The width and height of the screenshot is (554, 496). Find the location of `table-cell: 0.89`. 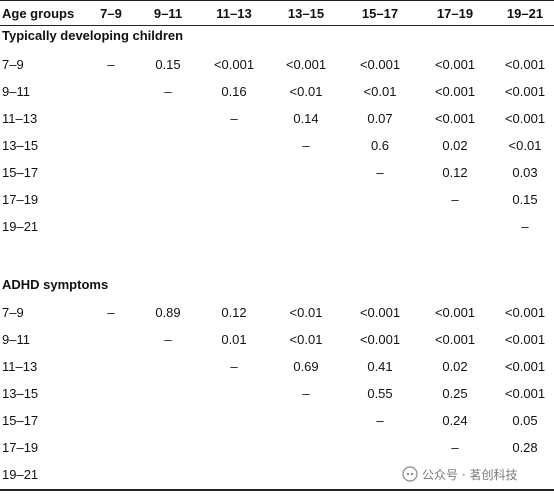

table-cell: 0.89 is located at coordinates (168, 312).